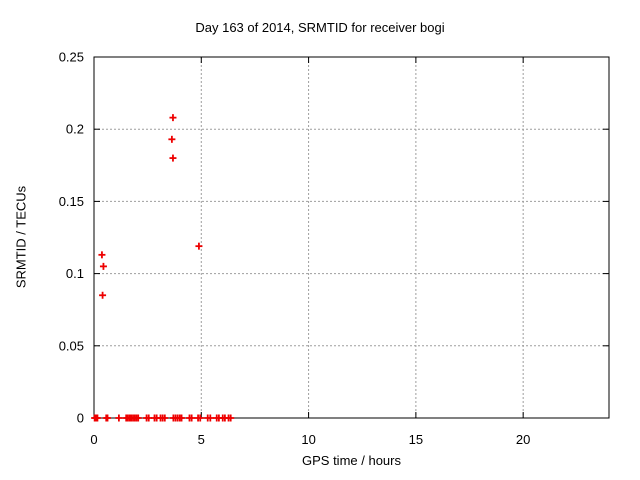 The width and height of the screenshot is (640, 480). I want to click on x-tick-label: 20, so click(523, 439).